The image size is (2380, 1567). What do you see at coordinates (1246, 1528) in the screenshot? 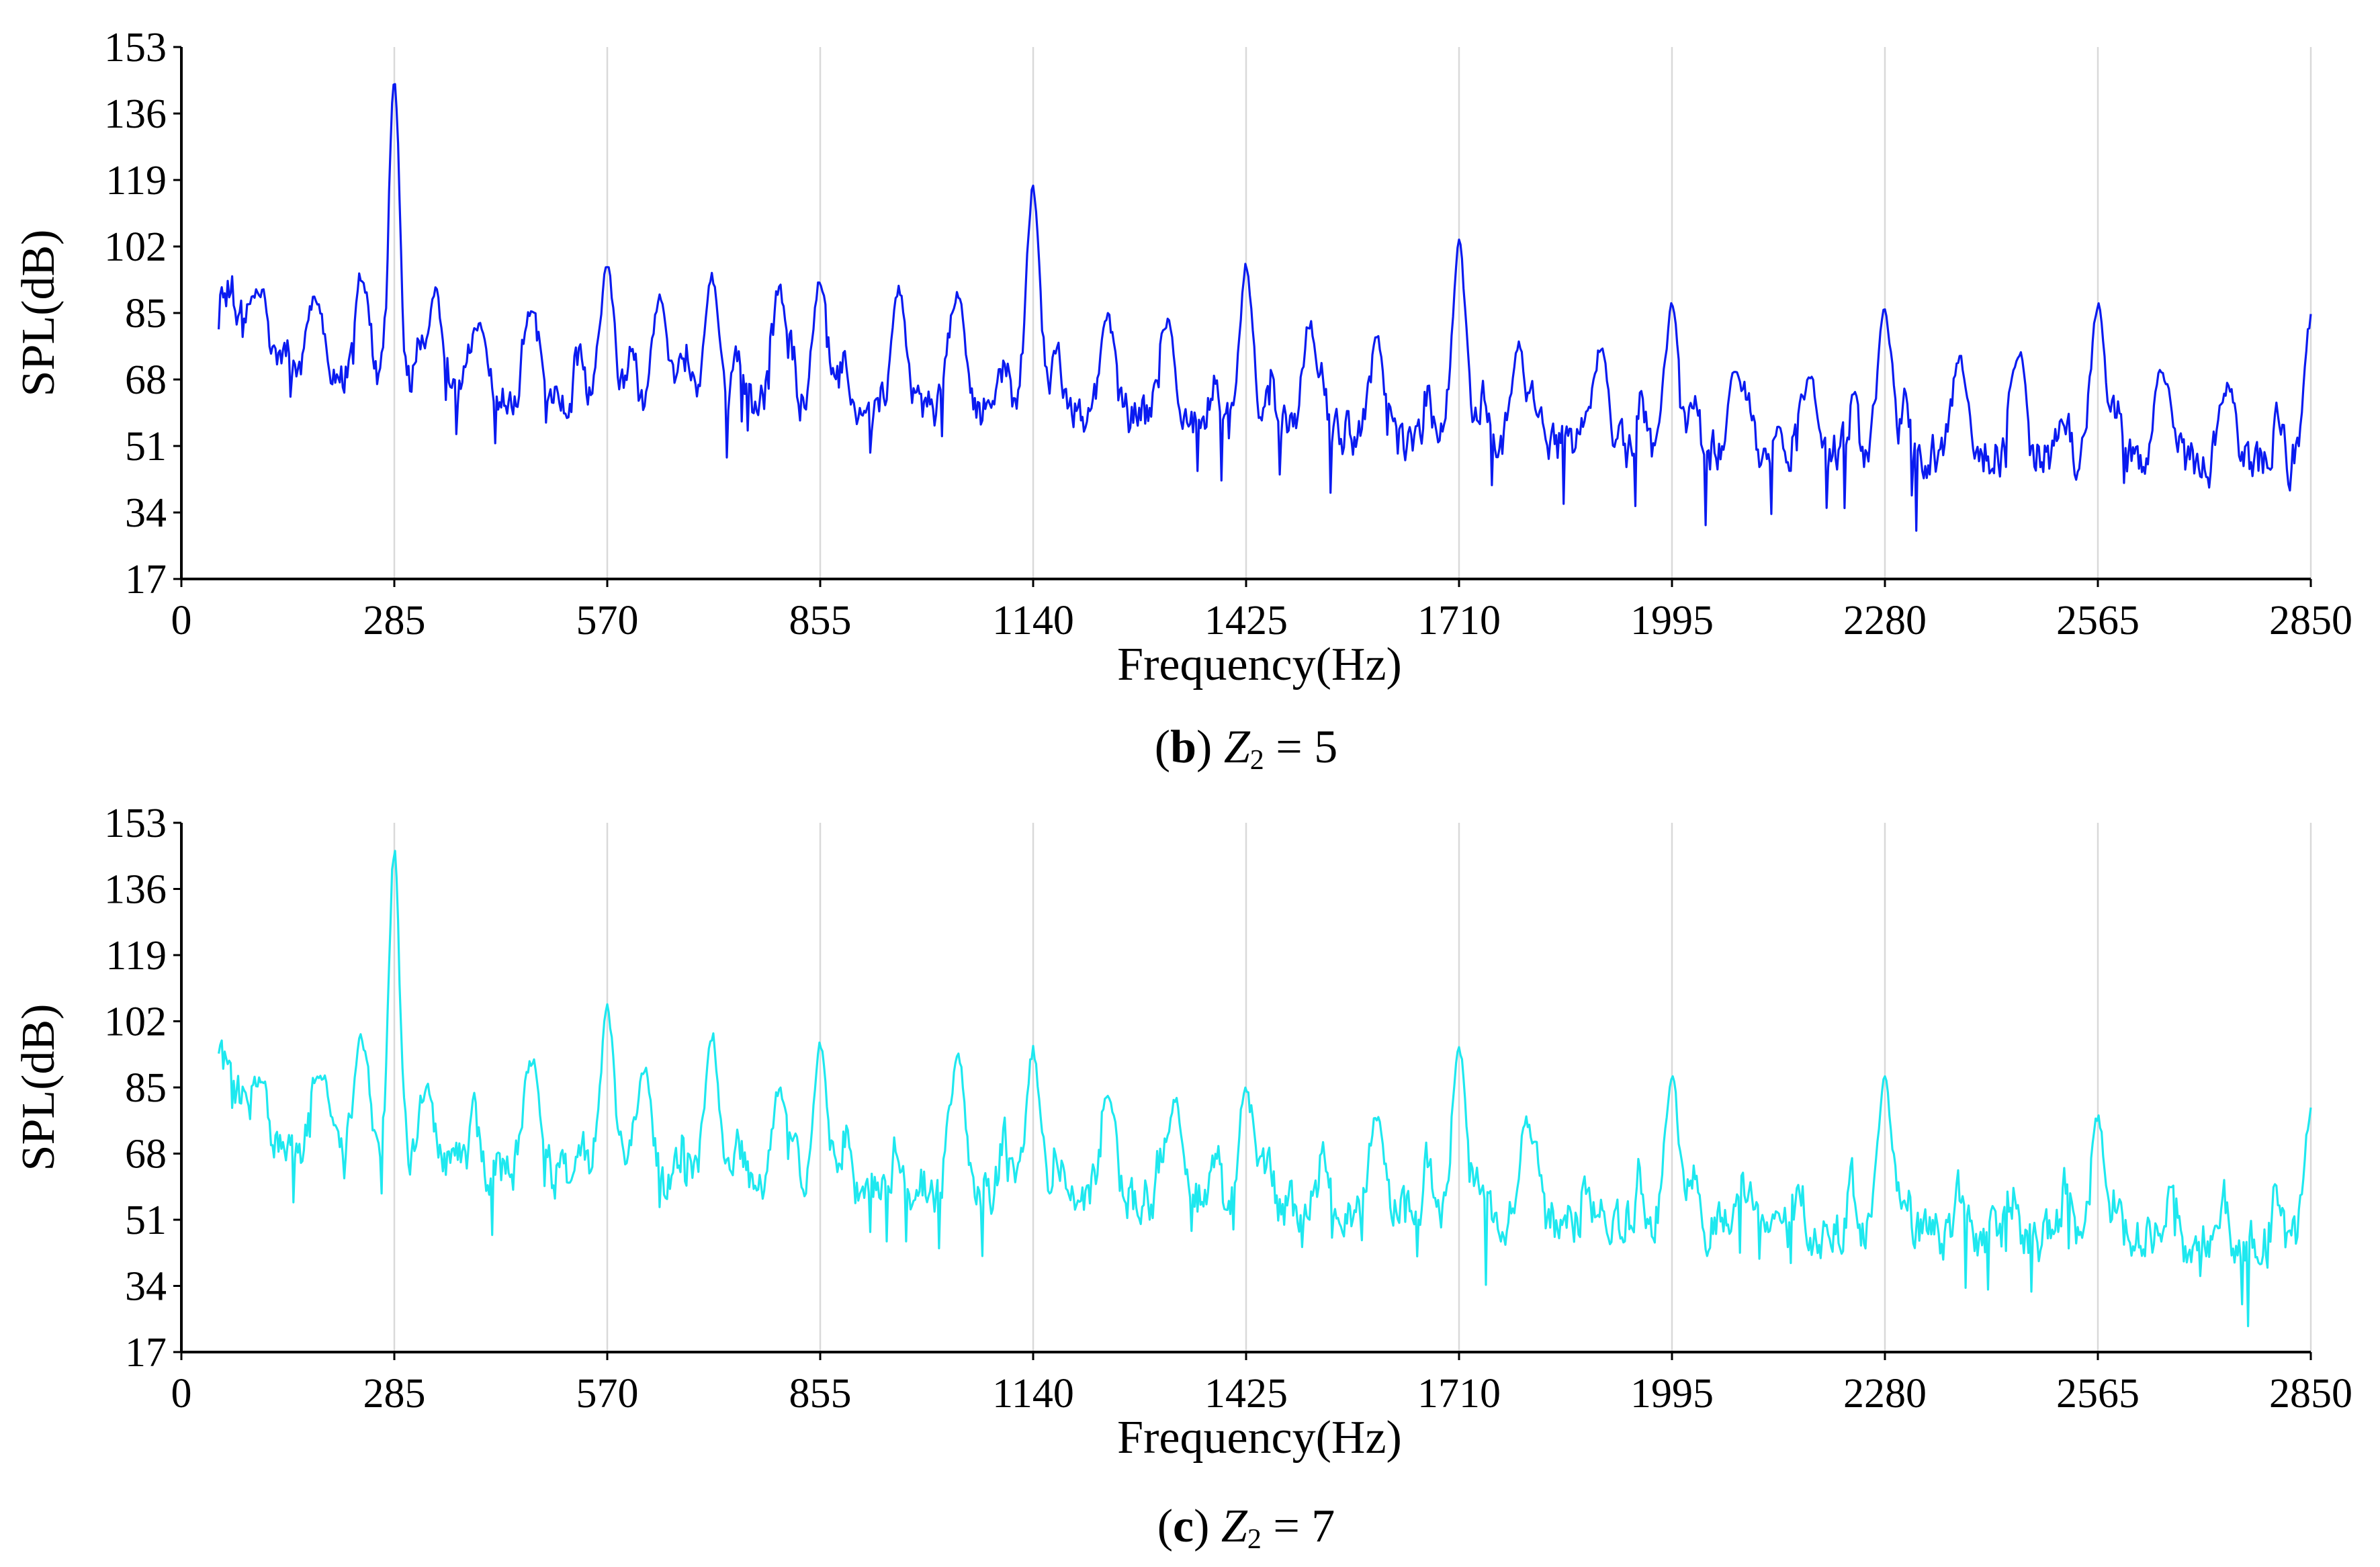
I see `panel-caption: (c) Z2 = 7` at bounding box center [1246, 1528].